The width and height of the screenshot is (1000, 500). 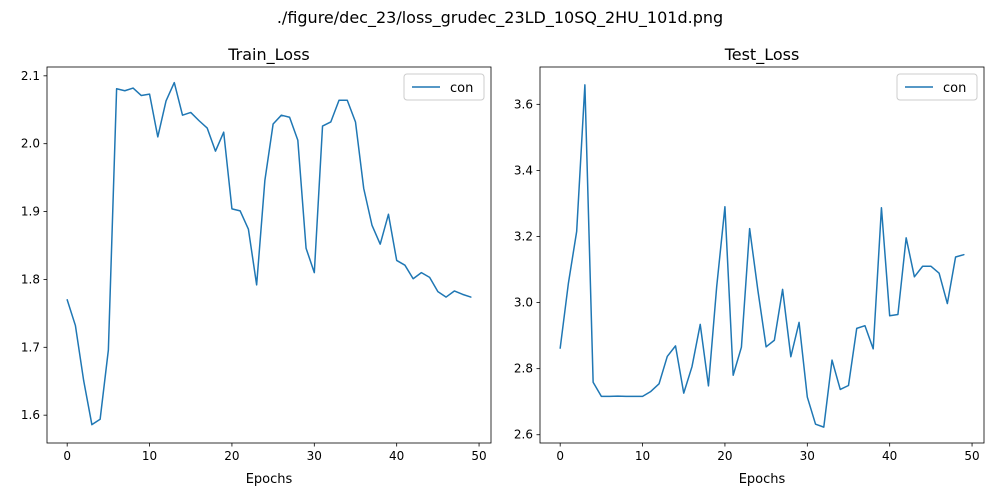 I want to click on train-plot-title: Train_Loss, so click(x=268, y=55).